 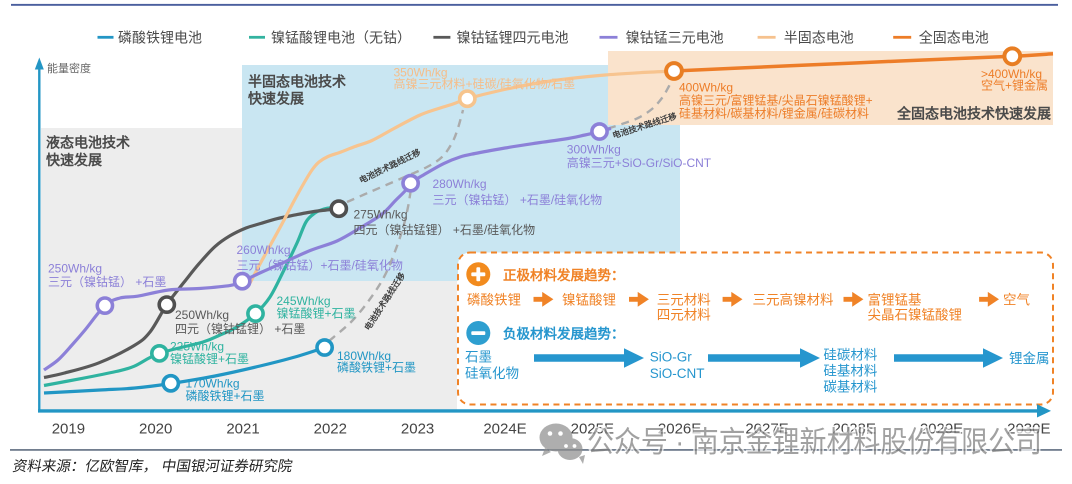 What do you see at coordinates (297, 82) in the screenshot?
I see `svg-text: 半固态电池技术` at bounding box center [297, 82].